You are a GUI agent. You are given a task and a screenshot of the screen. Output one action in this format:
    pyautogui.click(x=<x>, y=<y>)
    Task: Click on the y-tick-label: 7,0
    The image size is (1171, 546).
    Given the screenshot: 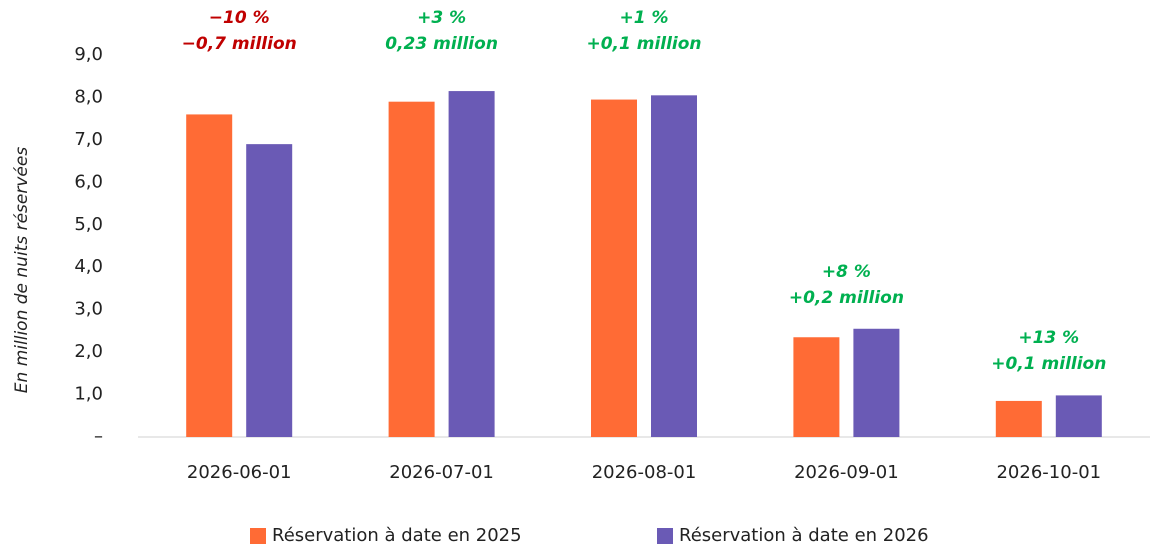 What is the action you would take?
    pyautogui.click(x=88, y=139)
    